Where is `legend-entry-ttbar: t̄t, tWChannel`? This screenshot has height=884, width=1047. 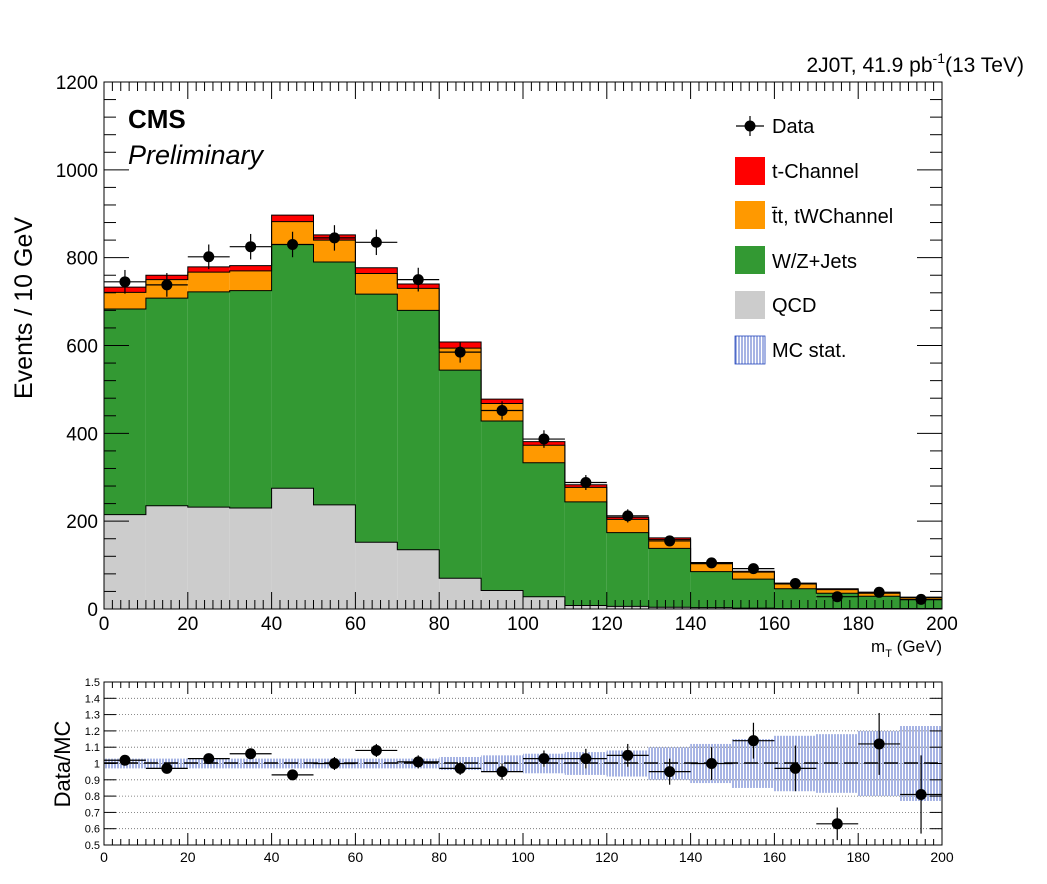
legend-entry-ttbar: t̄t, tWChannel is located at coordinates (814, 215).